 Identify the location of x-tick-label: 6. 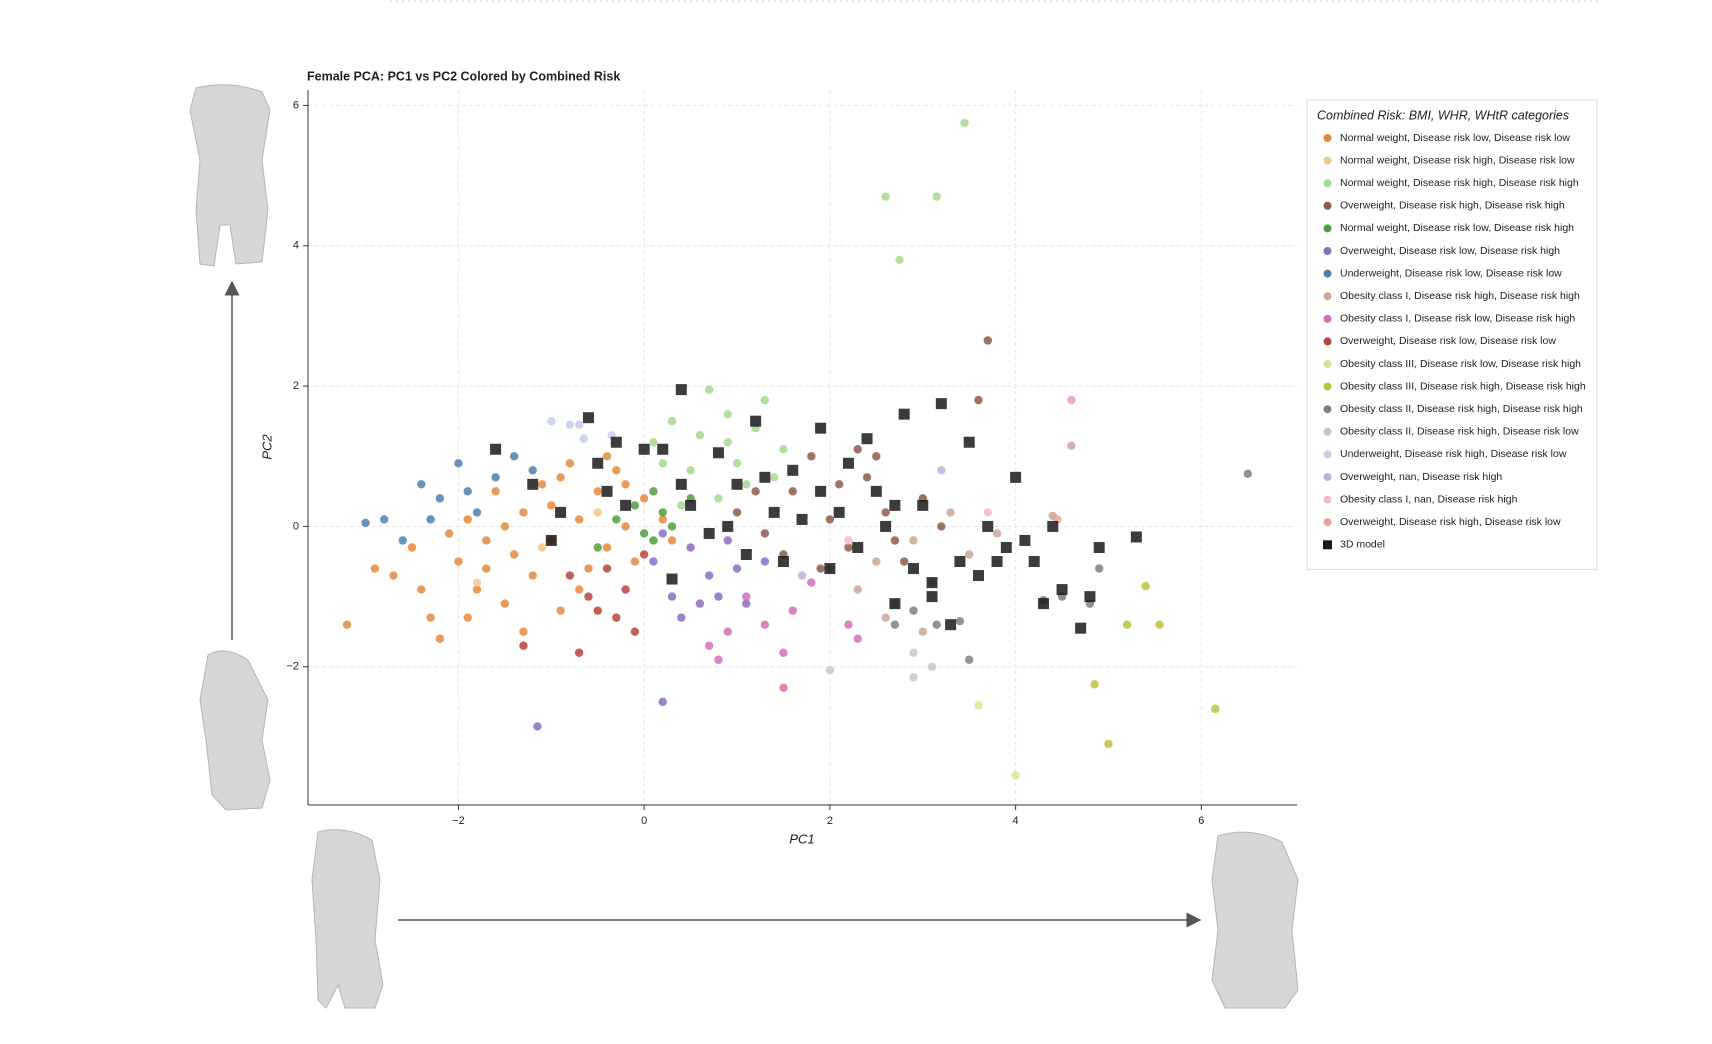
(1201, 821).